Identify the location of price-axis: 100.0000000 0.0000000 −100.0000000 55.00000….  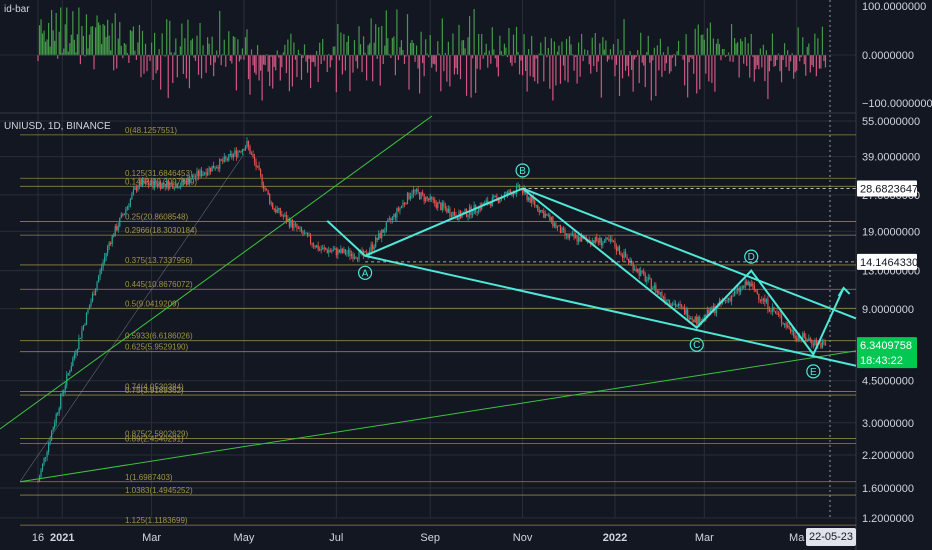
(897, 263).